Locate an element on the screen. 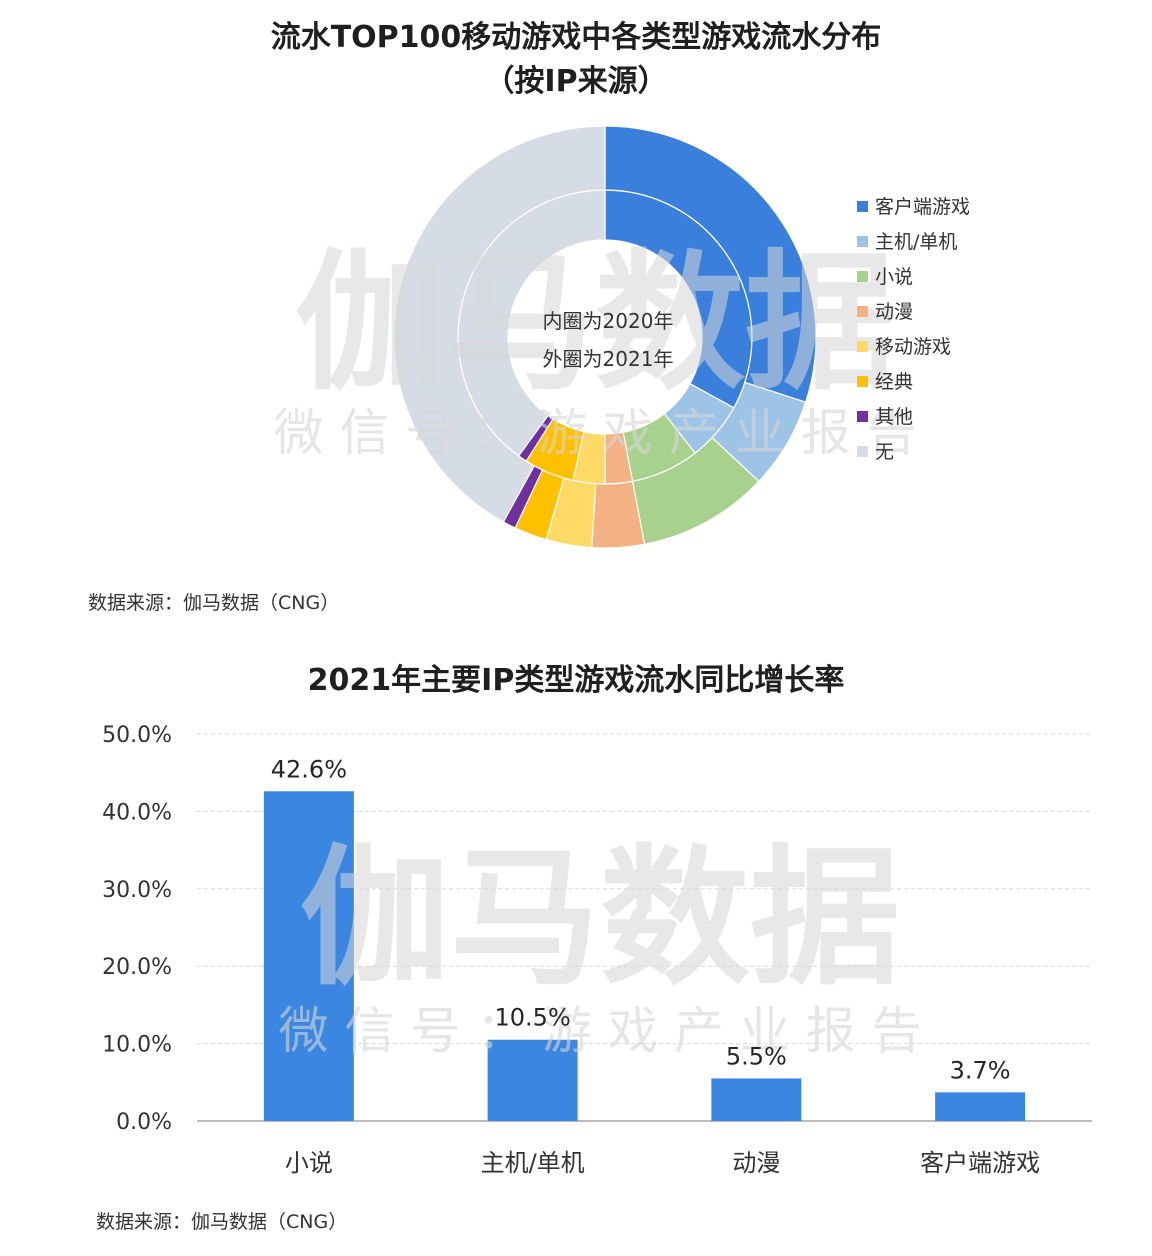 The image size is (1152, 1256). legend-label-0: 客户端游戏 is located at coordinates (922, 207).